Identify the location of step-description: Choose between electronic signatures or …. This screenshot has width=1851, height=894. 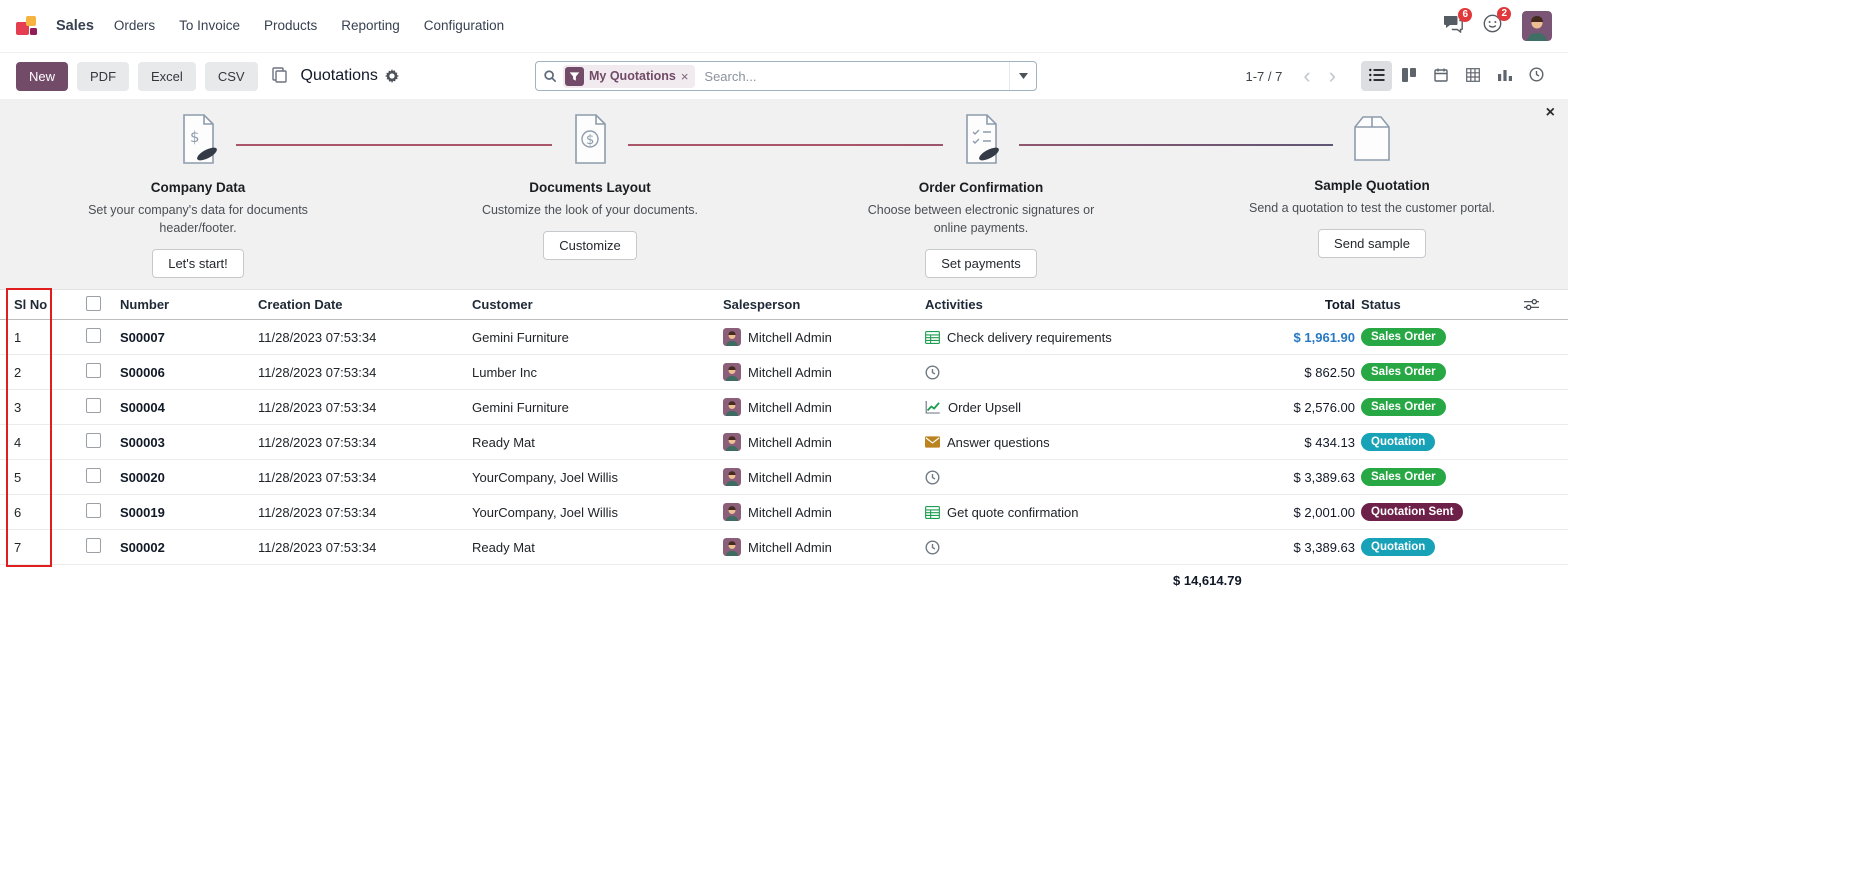
(981, 219).